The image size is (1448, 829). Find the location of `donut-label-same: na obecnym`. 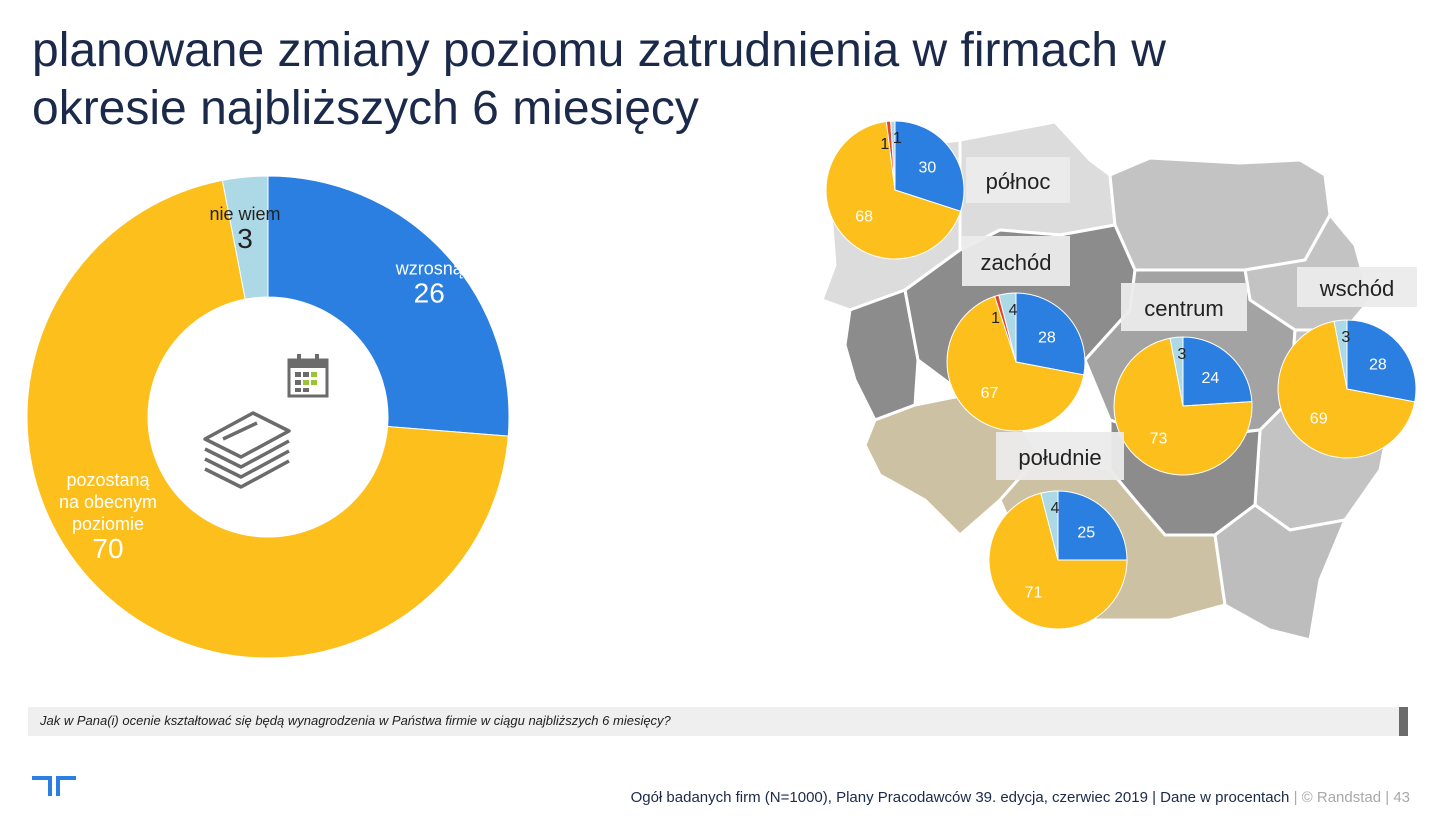

donut-label-same: na obecnym is located at coordinates (108, 502).